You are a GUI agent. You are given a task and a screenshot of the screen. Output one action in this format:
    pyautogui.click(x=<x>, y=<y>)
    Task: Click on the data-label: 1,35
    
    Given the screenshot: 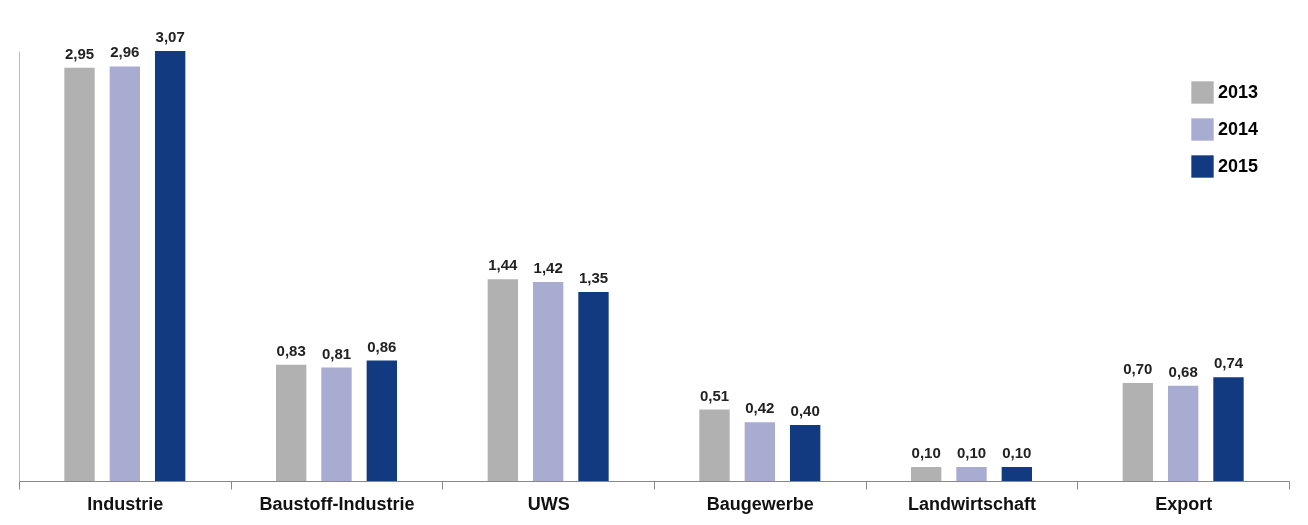 What is the action you would take?
    pyautogui.click(x=593, y=277)
    